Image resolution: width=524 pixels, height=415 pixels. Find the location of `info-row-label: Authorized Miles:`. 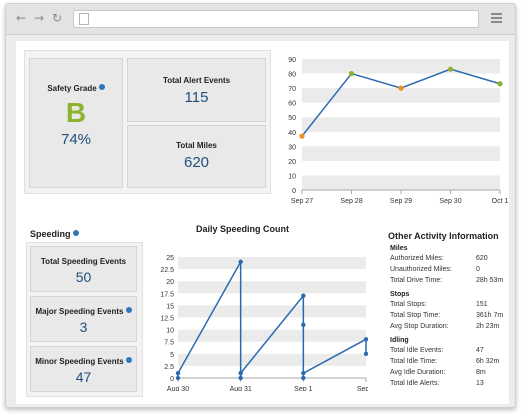

info-row-label: Authorized Miles: is located at coordinates (417, 258).